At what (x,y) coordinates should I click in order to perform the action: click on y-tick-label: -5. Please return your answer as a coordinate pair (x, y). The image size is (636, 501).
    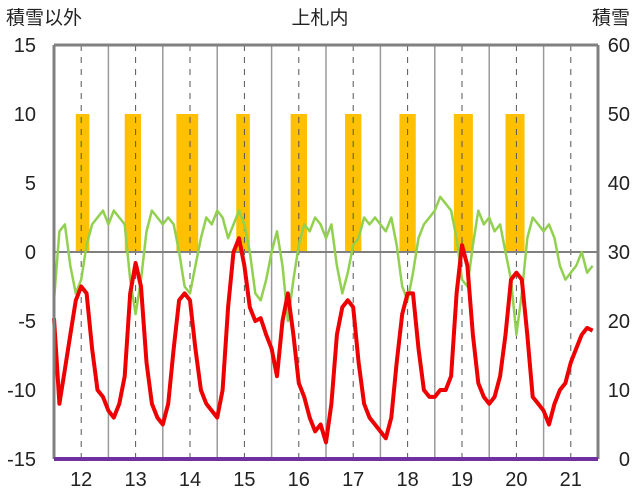
    Looking at the image, I should click on (27, 322).